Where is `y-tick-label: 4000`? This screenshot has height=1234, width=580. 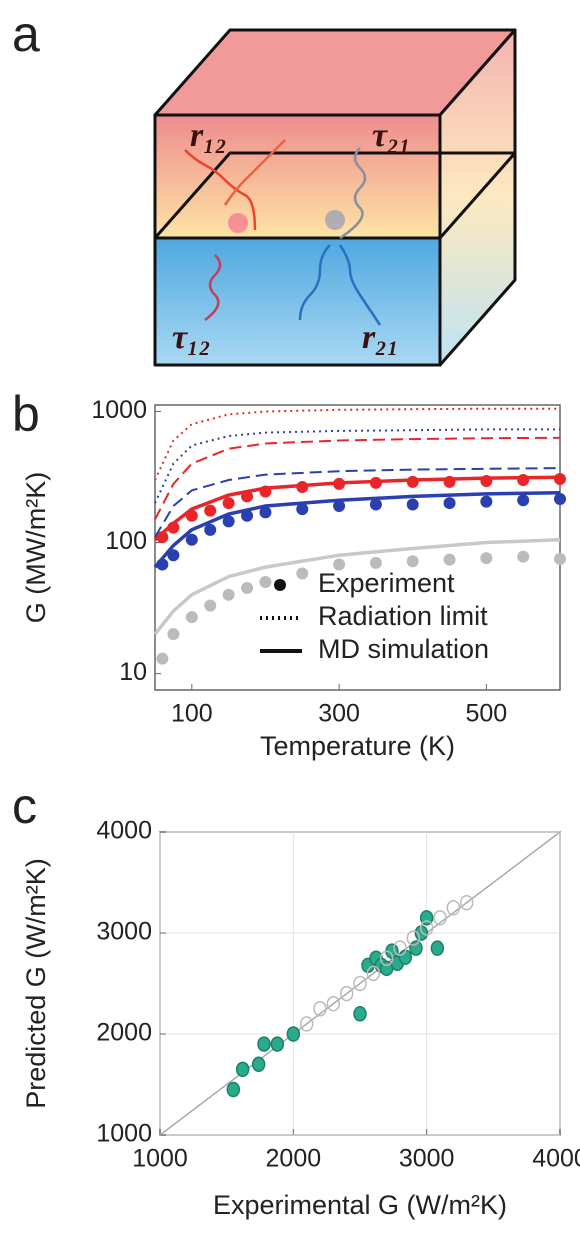
y-tick-label: 4000 is located at coordinates (124, 831).